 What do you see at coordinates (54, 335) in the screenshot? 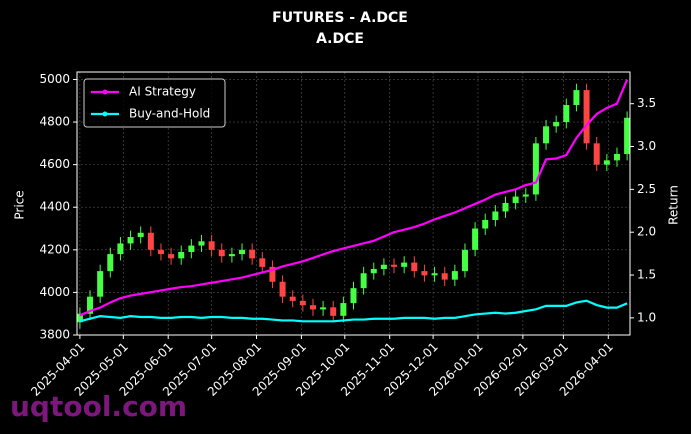
I see `y-tick-label: 3800` at bounding box center [54, 335].